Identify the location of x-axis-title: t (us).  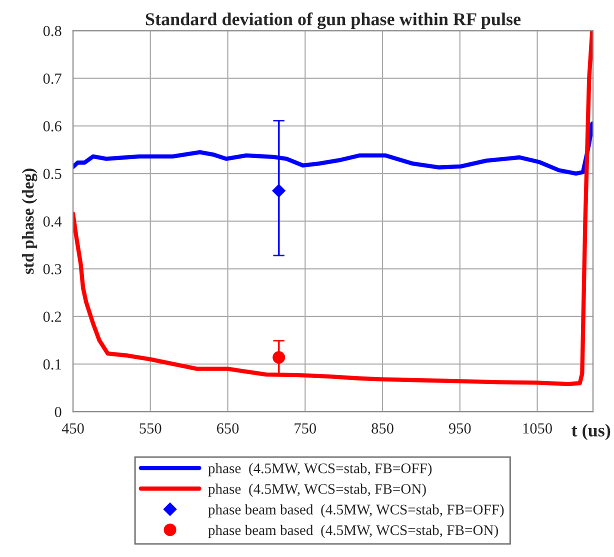
(591, 432).